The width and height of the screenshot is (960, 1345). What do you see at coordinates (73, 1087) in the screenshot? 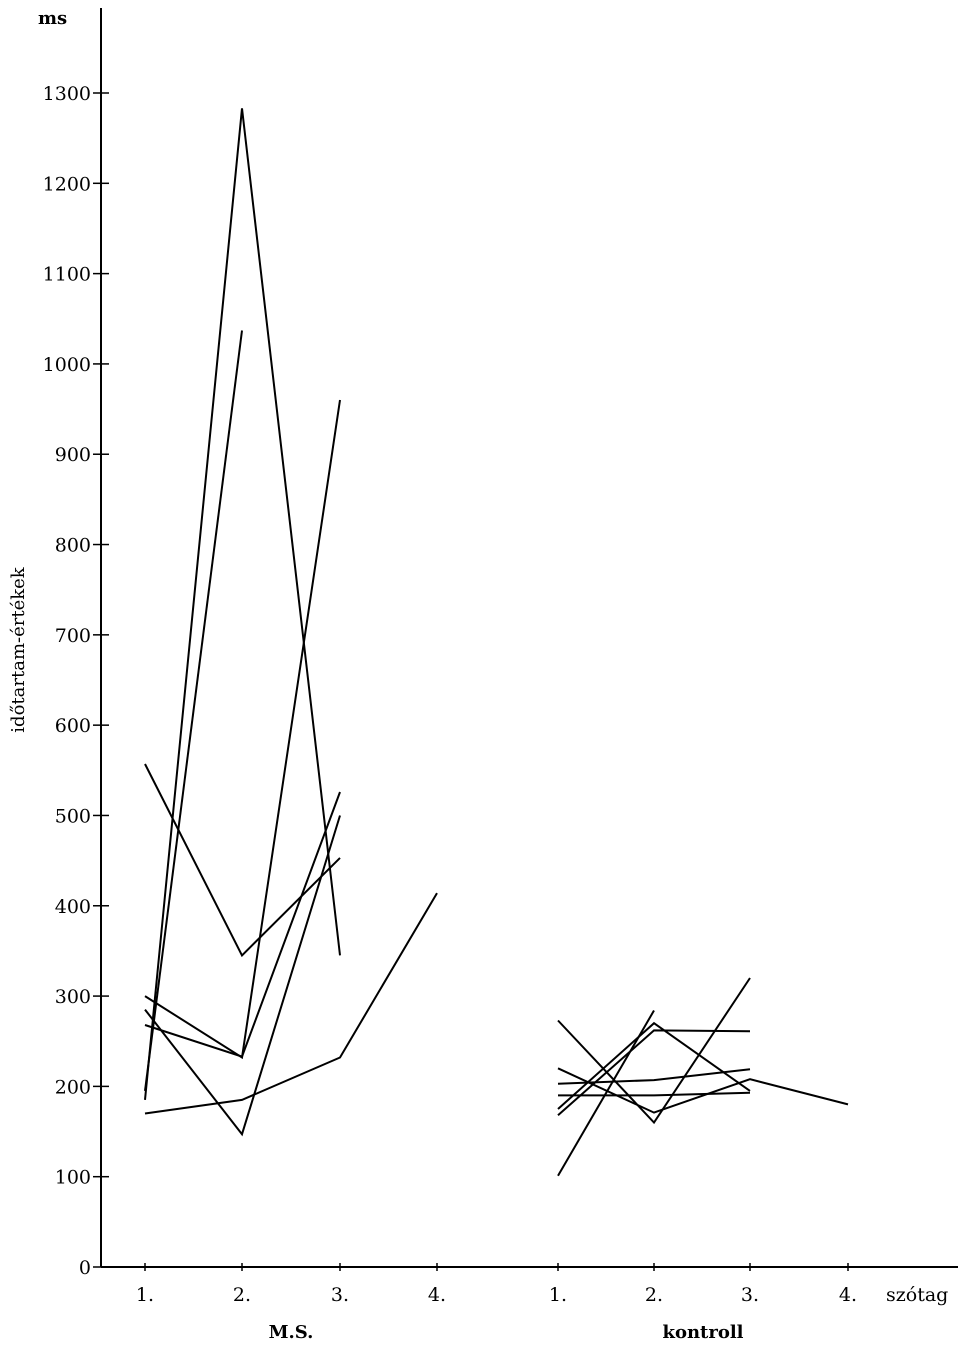
I see `y-tick-label: 200` at bounding box center [73, 1087].